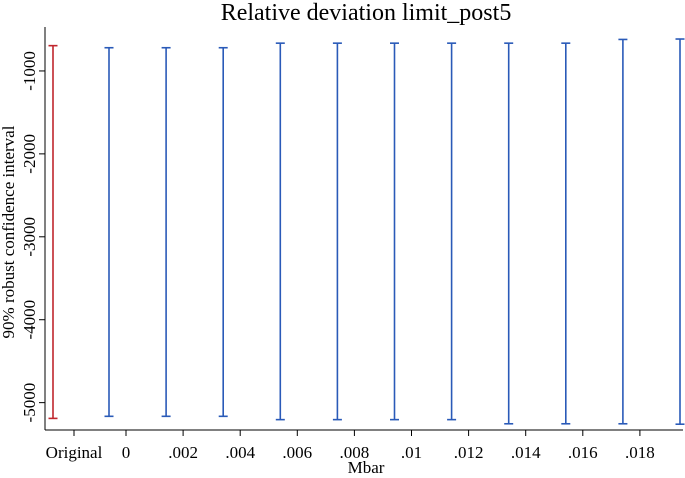  Describe the element at coordinates (640, 452) in the screenshot. I see `x-tick-label: .018` at that location.